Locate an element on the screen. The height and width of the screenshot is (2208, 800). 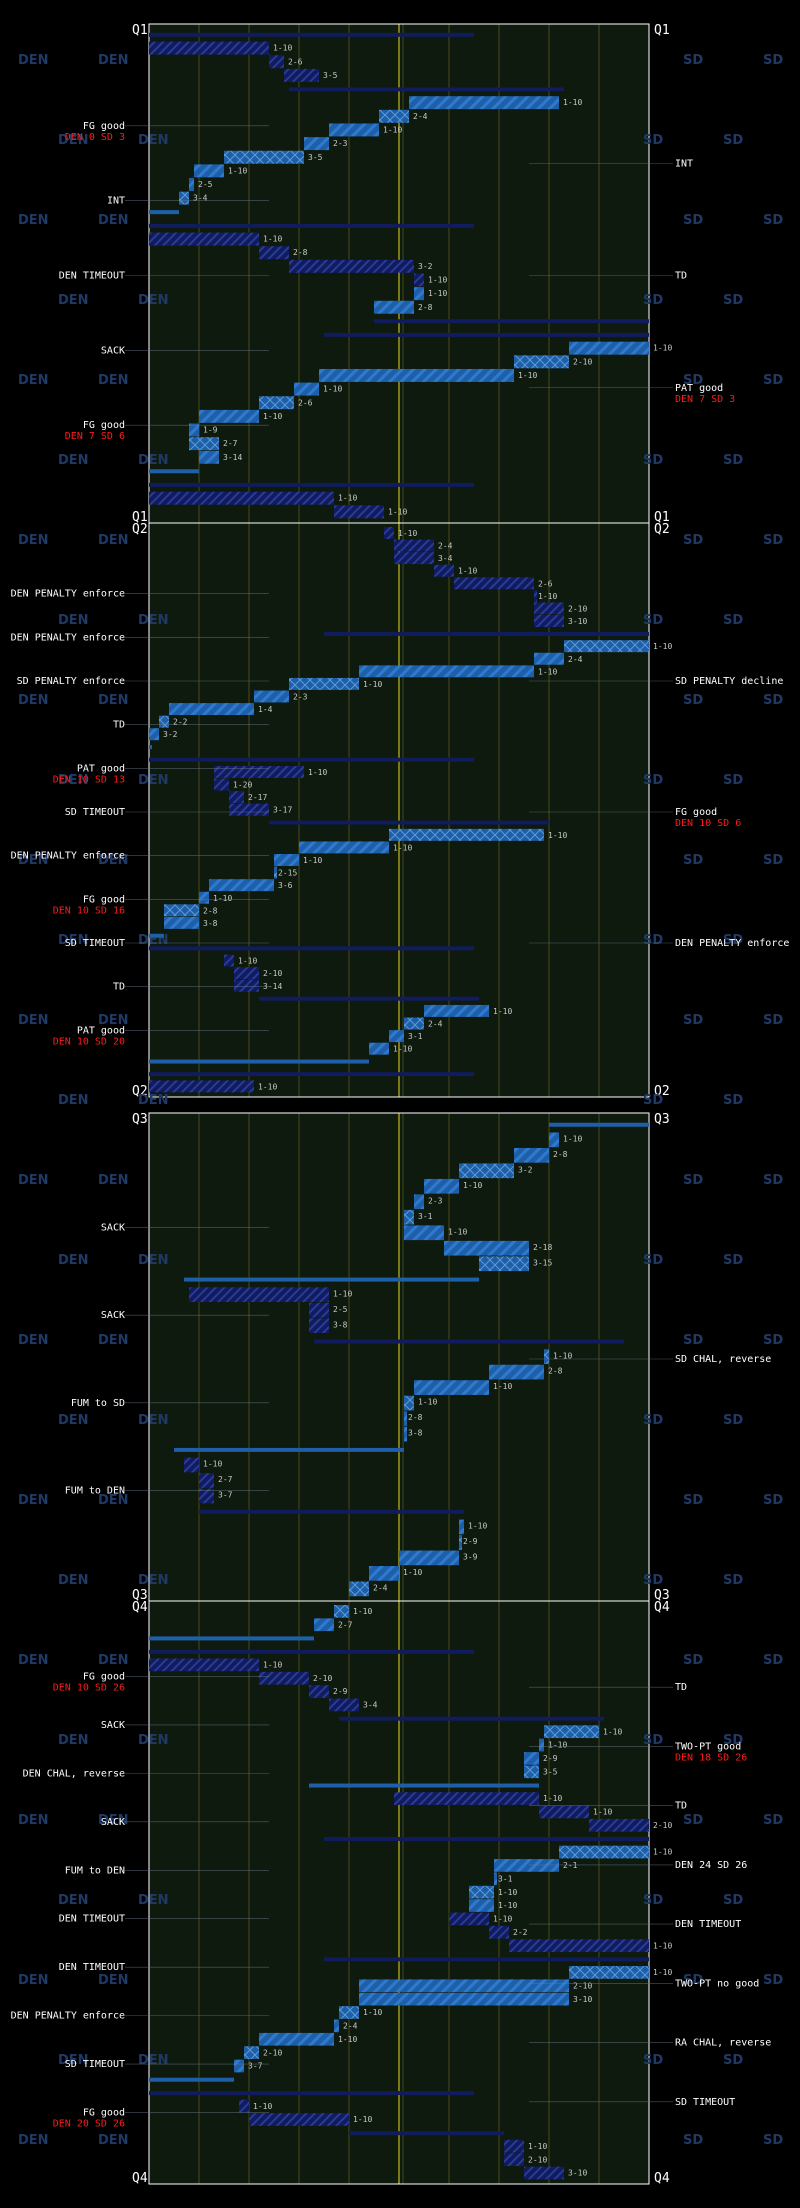
quarter-label: Q1 is located at coordinates (662, 517).